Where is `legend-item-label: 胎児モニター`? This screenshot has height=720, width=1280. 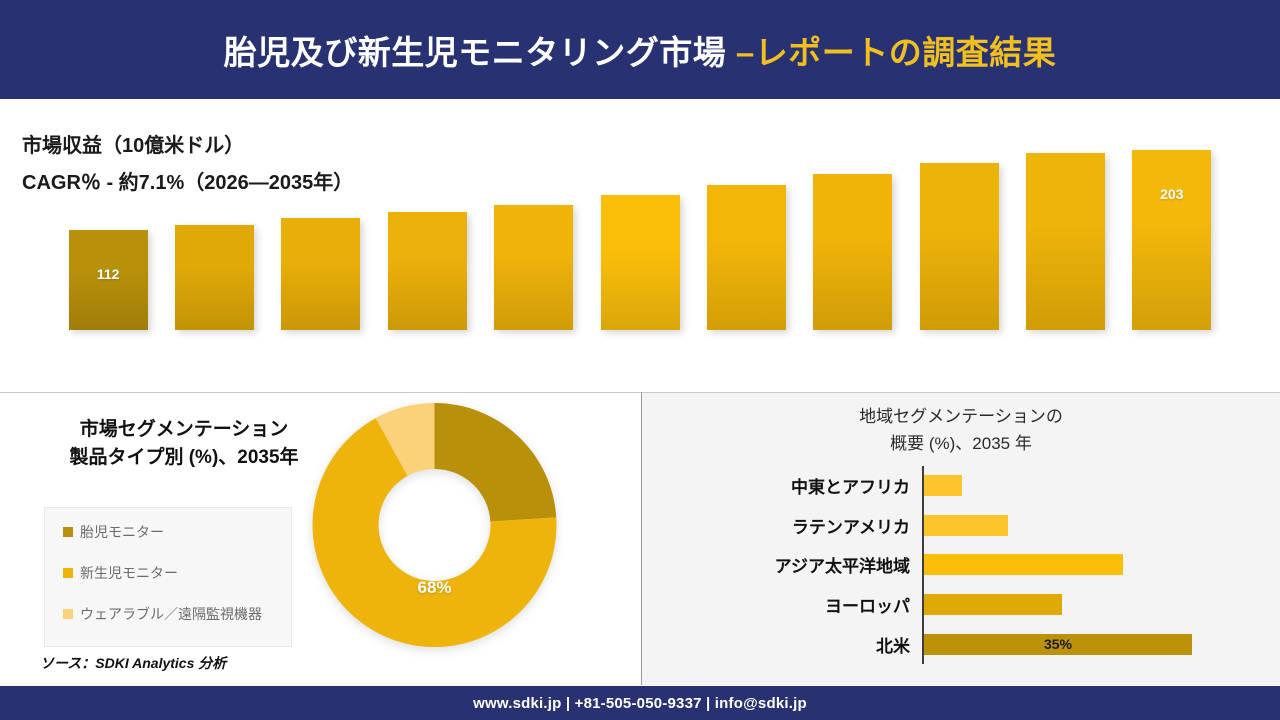
legend-item-label: 胎児モニター is located at coordinates (122, 532).